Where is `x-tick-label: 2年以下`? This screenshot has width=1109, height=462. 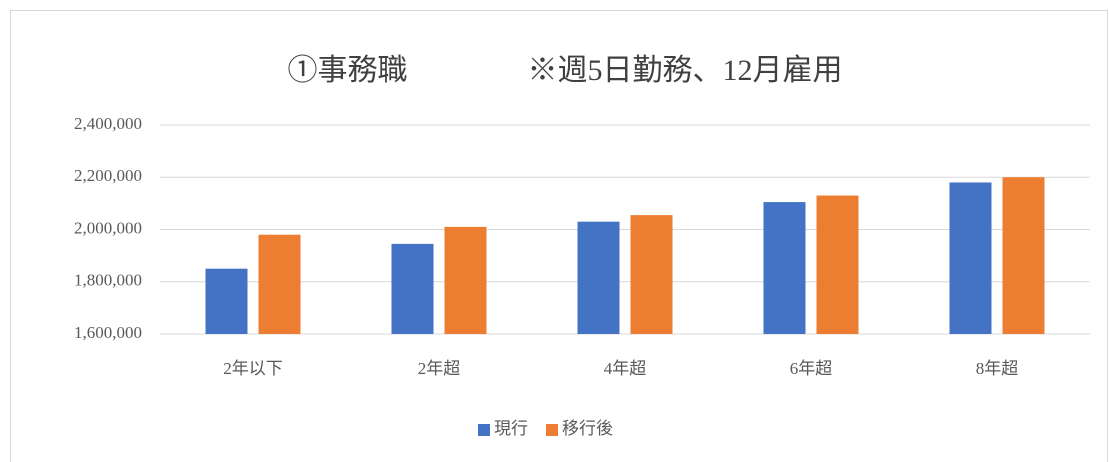 x-tick-label: 2年以下 is located at coordinates (253, 368).